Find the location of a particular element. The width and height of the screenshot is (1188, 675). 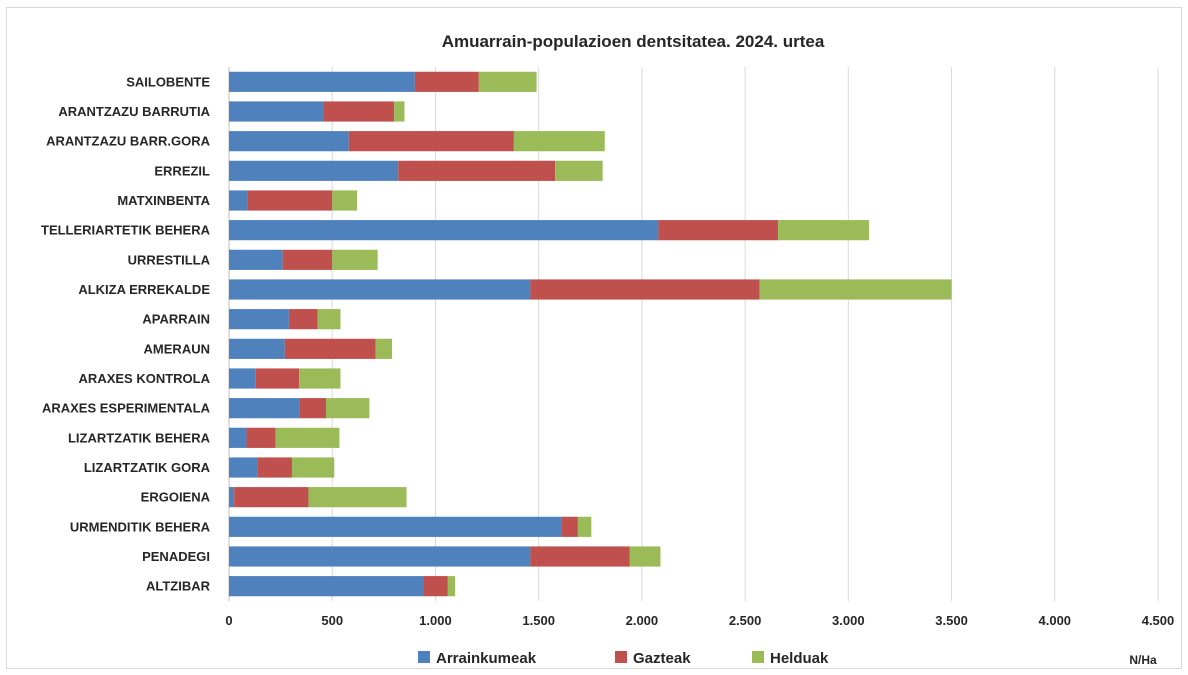

category-label: ERREZIL is located at coordinates (182, 170).